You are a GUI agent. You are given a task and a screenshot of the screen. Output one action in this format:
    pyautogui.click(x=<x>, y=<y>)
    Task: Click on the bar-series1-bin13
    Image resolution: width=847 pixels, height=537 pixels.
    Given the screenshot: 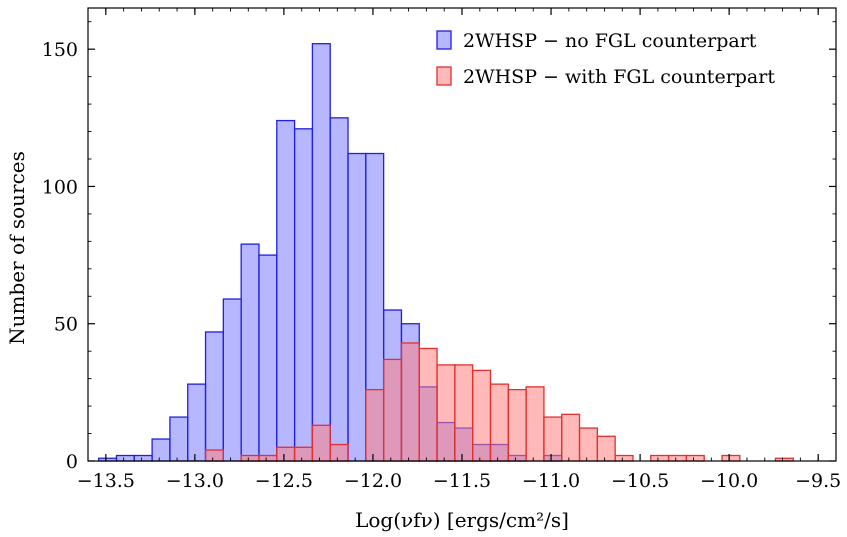 What is the action you would take?
    pyautogui.click(x=321, y=252)
    